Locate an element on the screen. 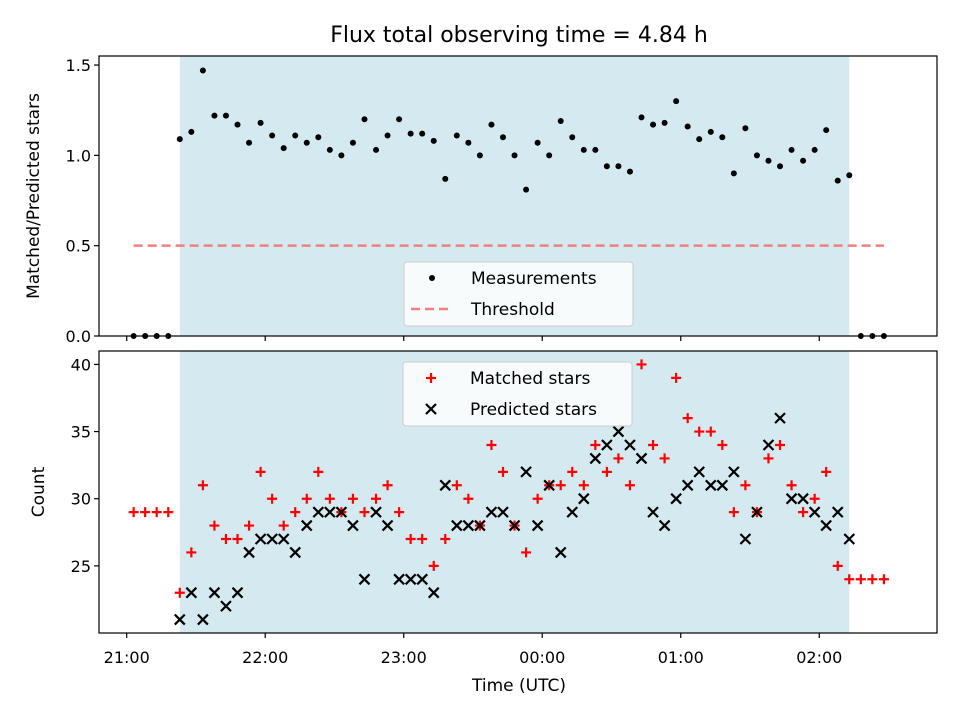 The image size is (960, 720). legend-label: Measurements is located at coordinates (534, 279).